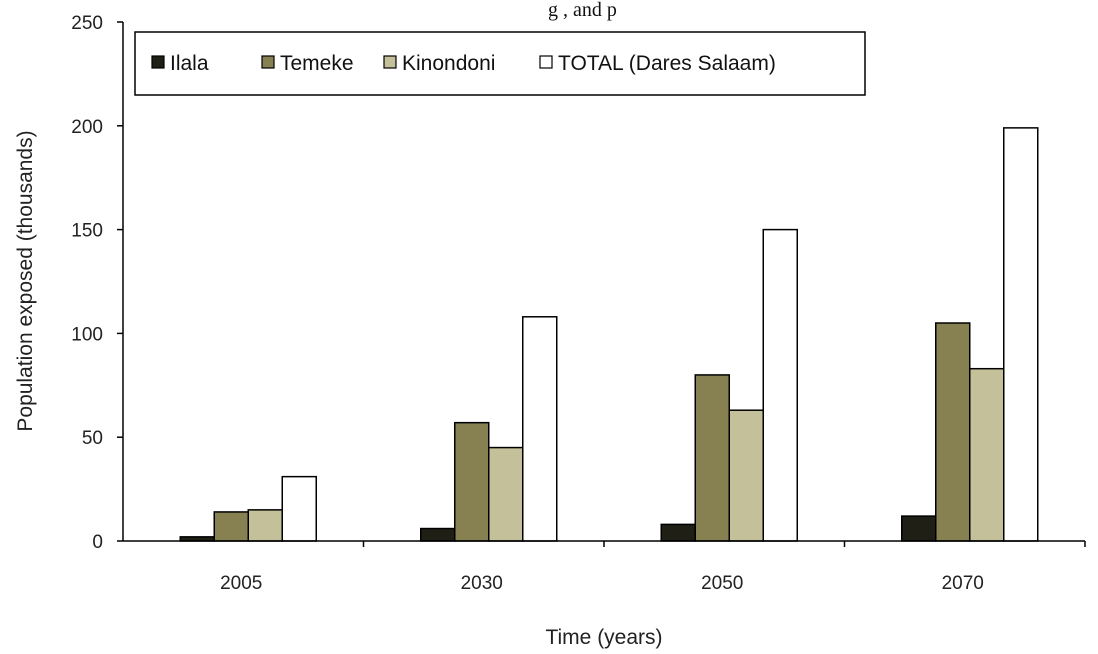 The image size is (1098, 654). Describe the element at coordinates (963, 583) in the screenshot. I see `x-tick-label: 2070` at that location.